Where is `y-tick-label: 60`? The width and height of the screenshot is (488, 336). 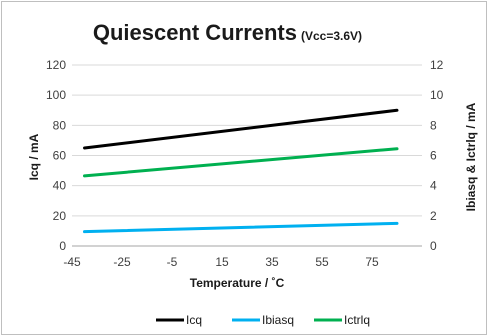 y-tick-label: 60 is located at coordinates (60, 156).